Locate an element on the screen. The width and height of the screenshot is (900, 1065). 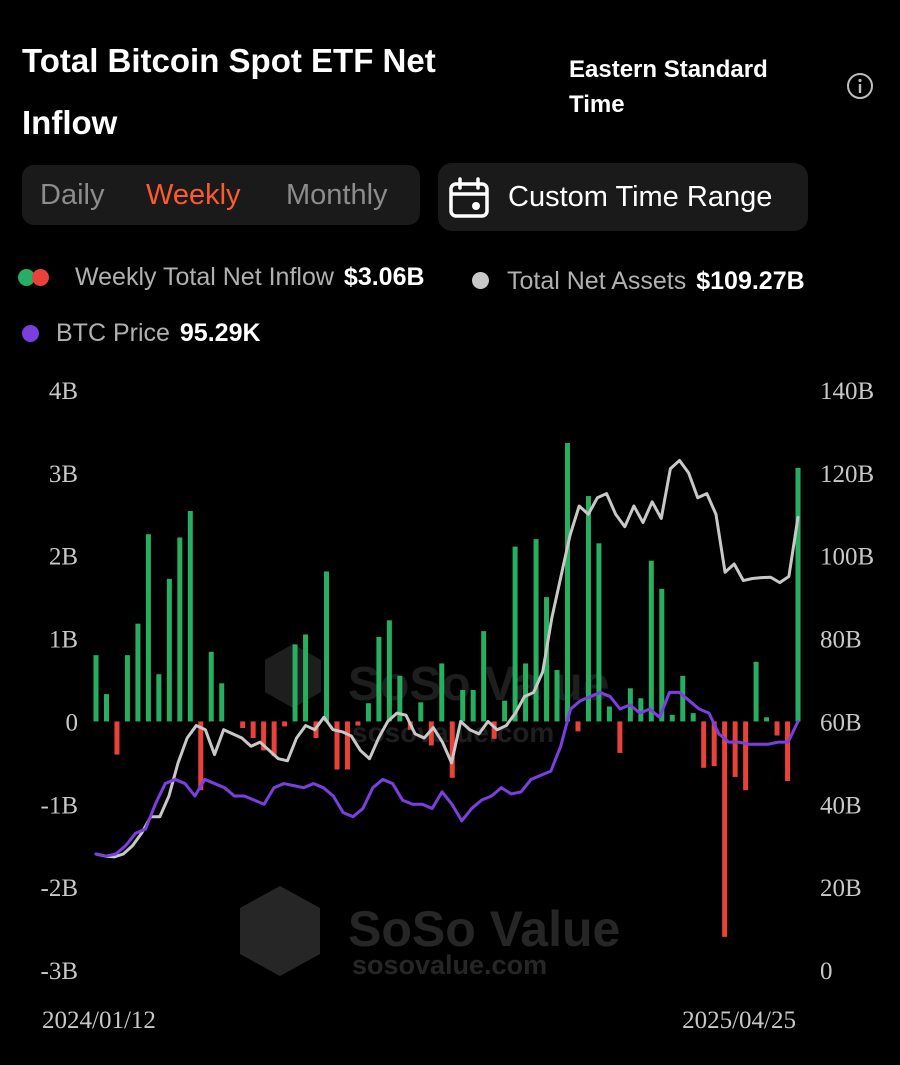
timezone-label: Eastern Standard Time is located at coordinates (668, 87).